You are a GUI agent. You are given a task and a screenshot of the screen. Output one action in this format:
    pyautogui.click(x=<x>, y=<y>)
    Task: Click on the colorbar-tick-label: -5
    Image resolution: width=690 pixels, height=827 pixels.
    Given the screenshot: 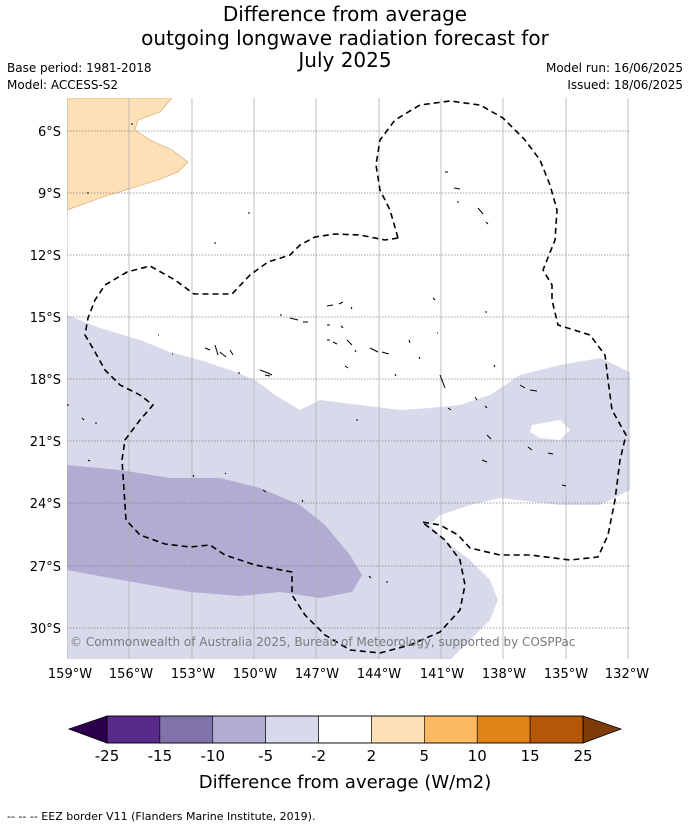 What is the action you would take?
    pyautogui.click(x=265, y=756)
    